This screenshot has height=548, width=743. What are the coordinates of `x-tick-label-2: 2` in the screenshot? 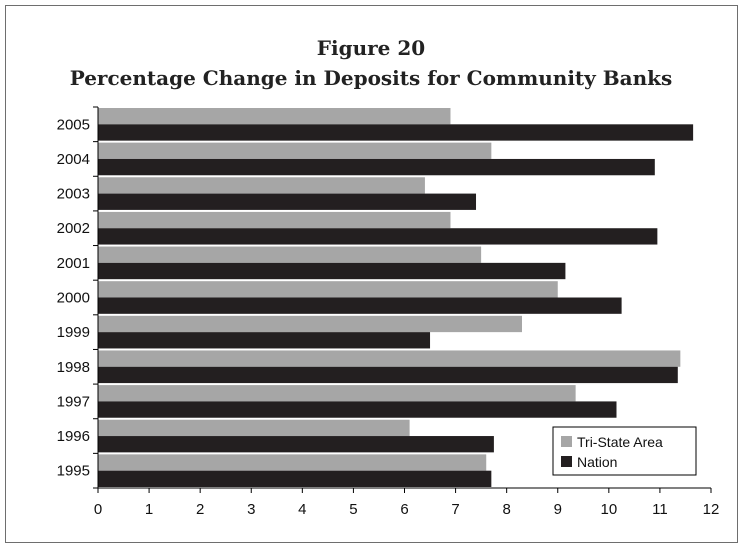 It's located at (200, 509).